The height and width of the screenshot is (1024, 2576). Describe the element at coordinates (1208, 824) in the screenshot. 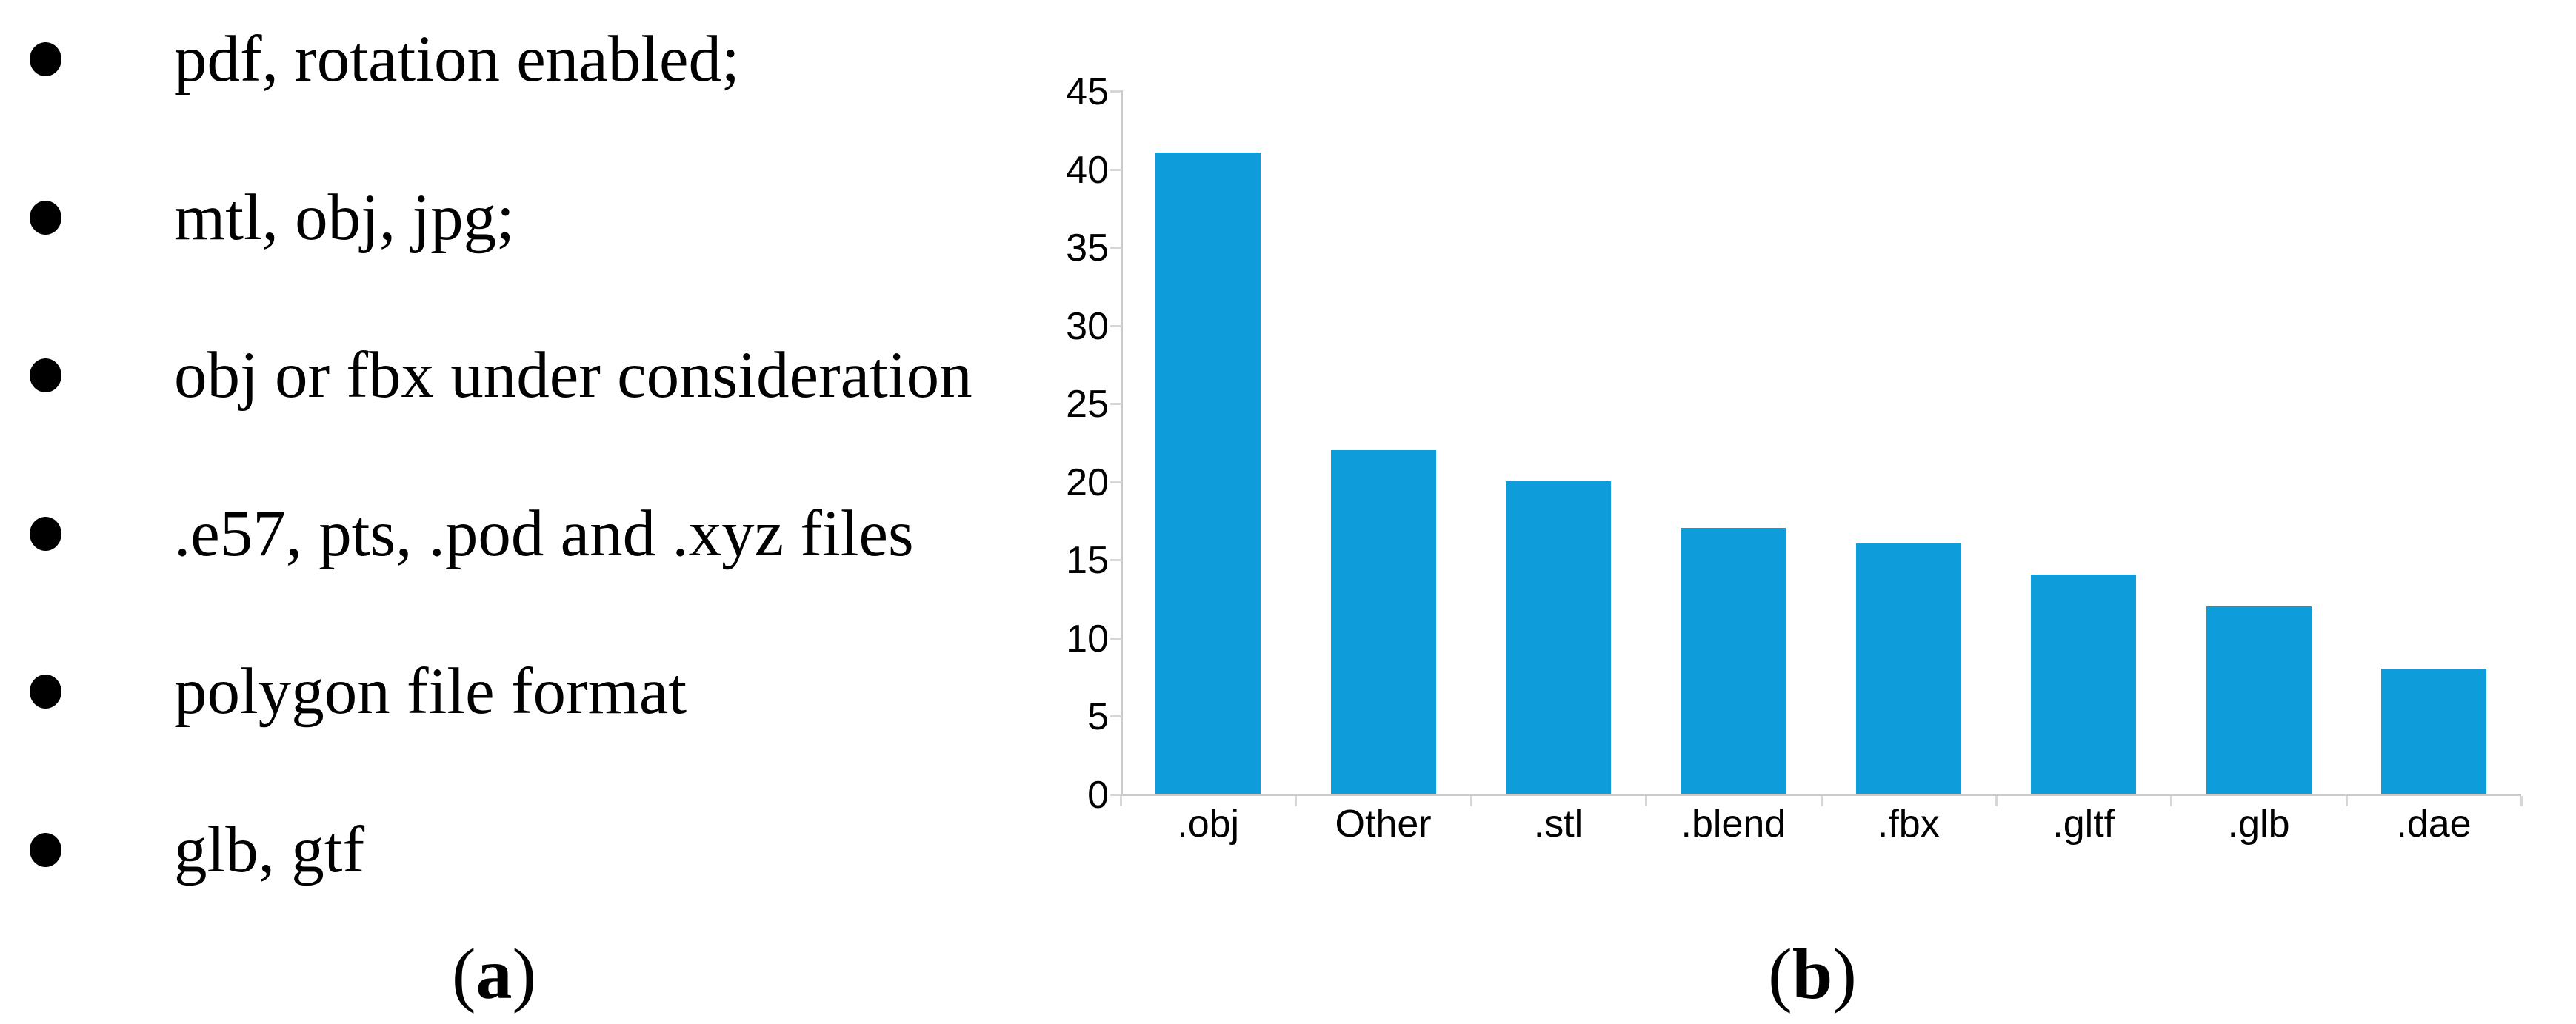

I see `x-tick-label: .obj` at that location.